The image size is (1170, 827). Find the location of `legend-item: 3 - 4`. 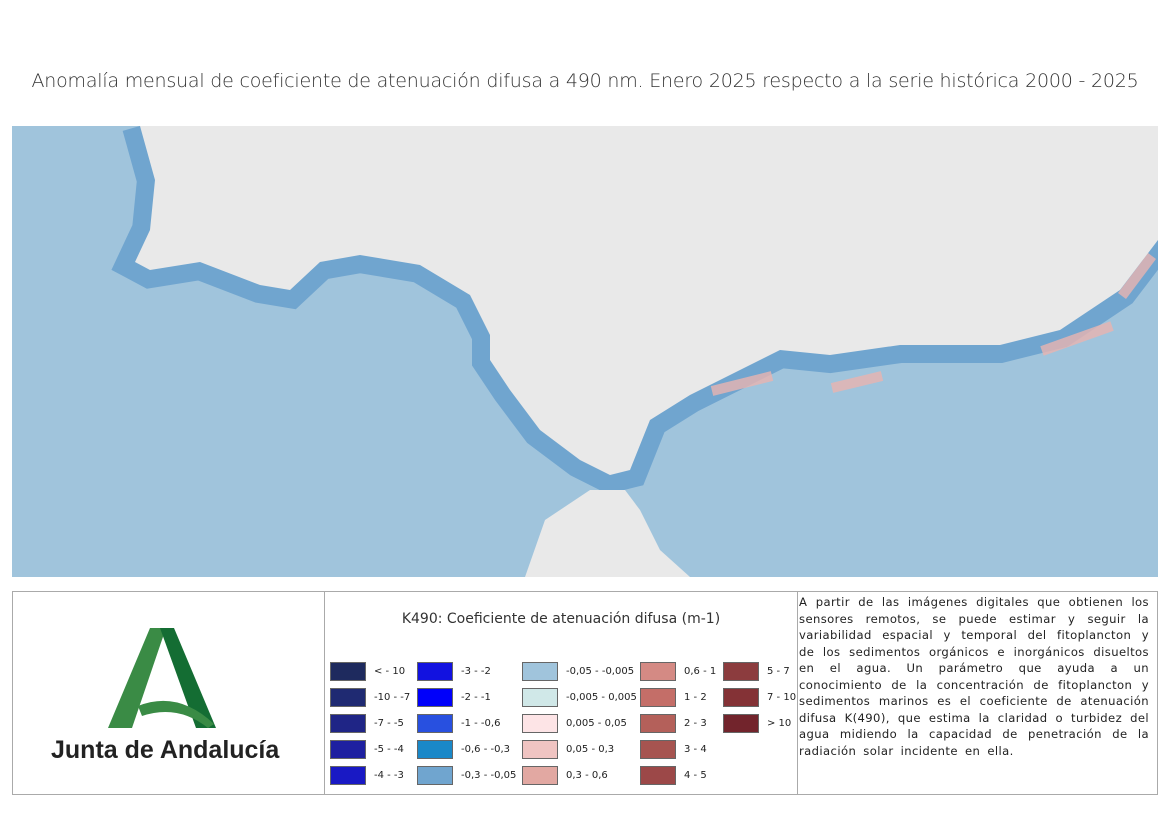

legend-item: 3 - 4 is located at coordinates (678, 749).